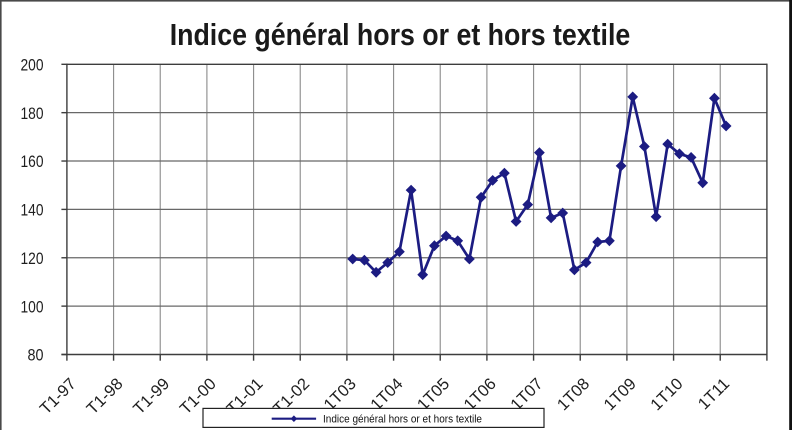  I want to click on svg-text: 200, so click(32, 65).